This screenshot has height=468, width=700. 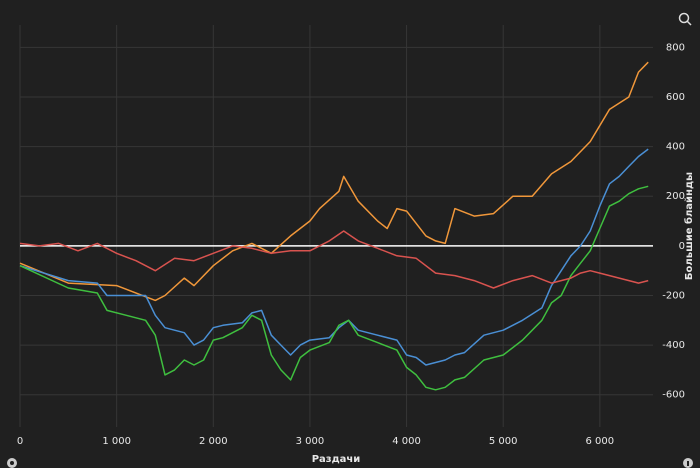 I want to click on y-tick-label: 400, so click(x=675, y=147).